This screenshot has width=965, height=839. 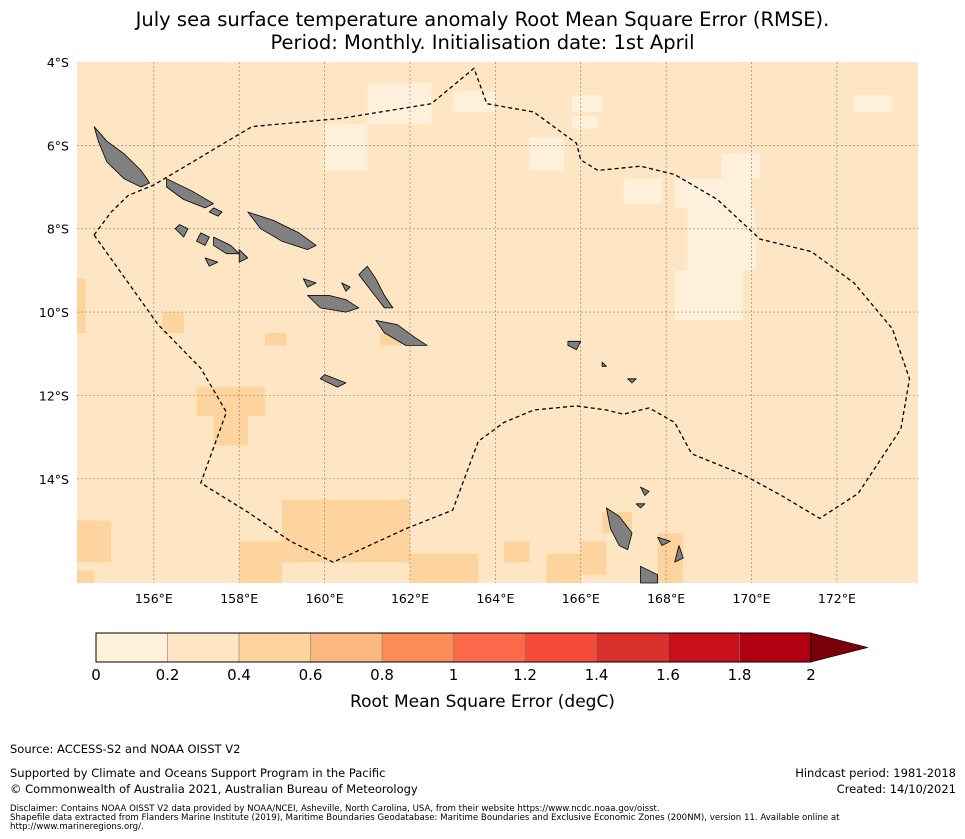 What do you see at coordinates (837, 598) in the screenshot?
I see `lon-tick-label: 172°E` at bounding box center [837, 598].